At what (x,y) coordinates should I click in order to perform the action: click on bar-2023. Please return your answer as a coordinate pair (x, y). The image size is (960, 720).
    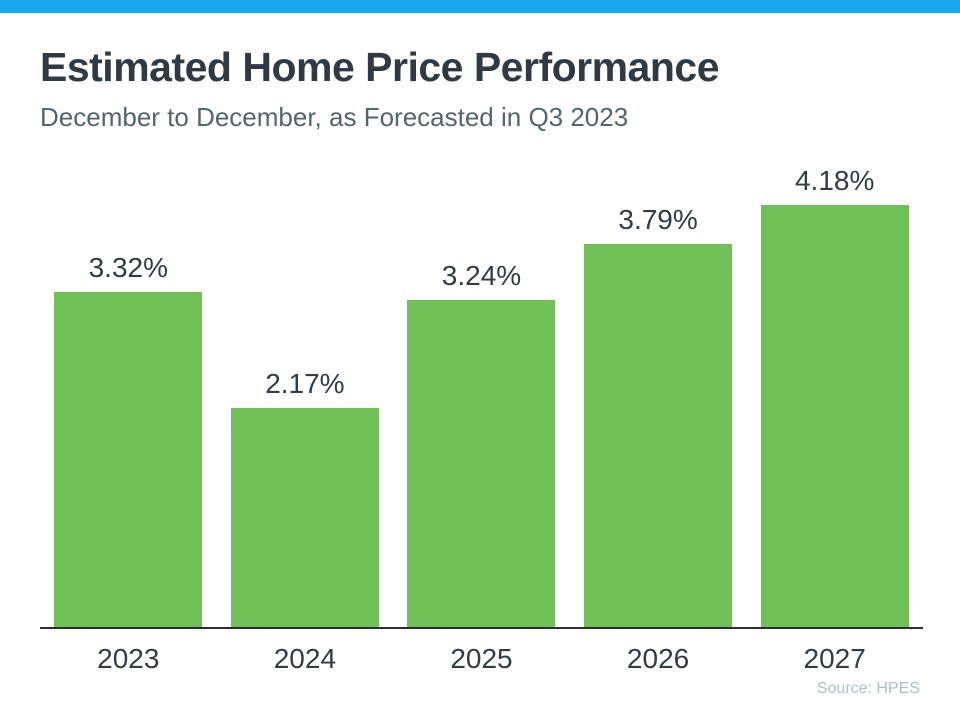
    Looking at the image, I should click on (128, 459).